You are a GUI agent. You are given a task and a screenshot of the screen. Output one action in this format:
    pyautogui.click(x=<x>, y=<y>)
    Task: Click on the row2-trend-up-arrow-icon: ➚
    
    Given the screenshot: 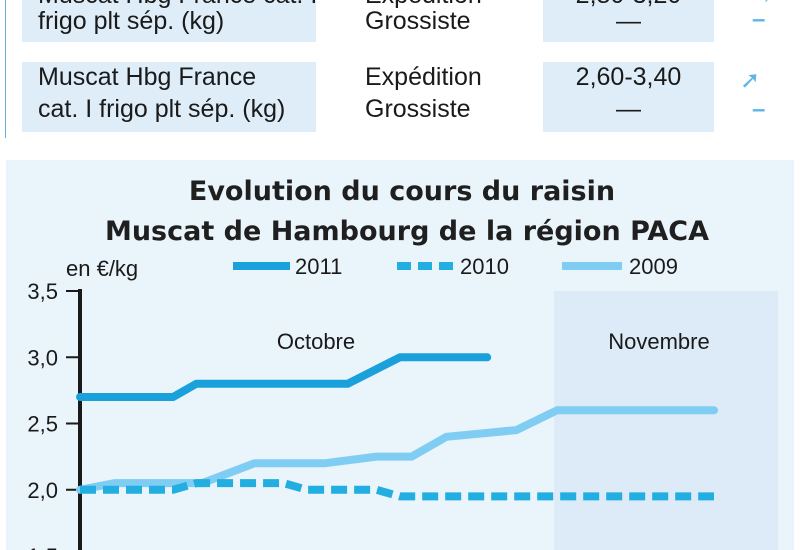 What is the action you would take?
    pyautogui.click(x=750, y=80)
    